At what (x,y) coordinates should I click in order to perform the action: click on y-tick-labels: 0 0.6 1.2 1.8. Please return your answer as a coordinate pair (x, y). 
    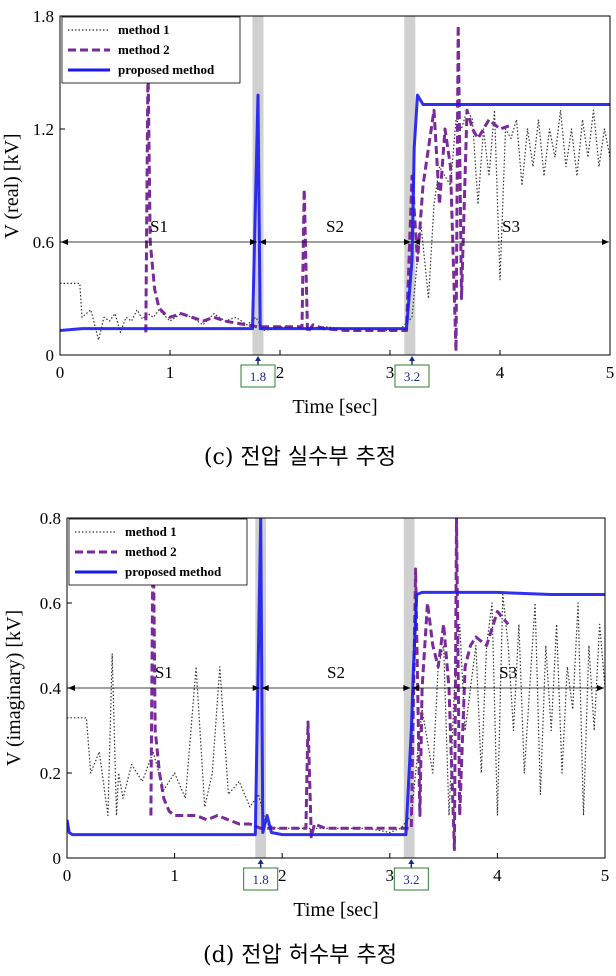
    Looking at the image, I should click on (43, 186).